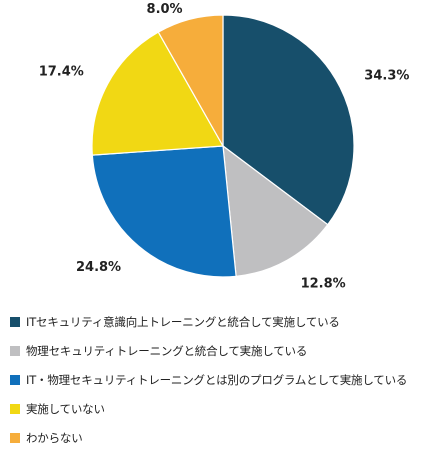 This screenshot has height=459, width=447. I want to click on legend-item: ITセキュリティ意識向上トレーニングと統合して実施している, so click(227, 321).